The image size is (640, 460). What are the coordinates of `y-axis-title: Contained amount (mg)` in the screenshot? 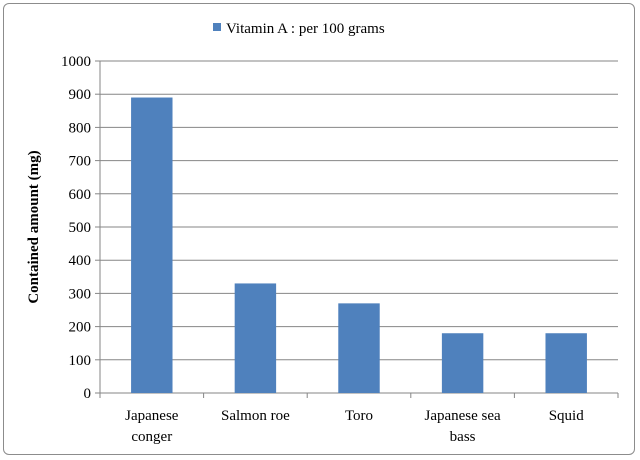 It's located at (34, 226).